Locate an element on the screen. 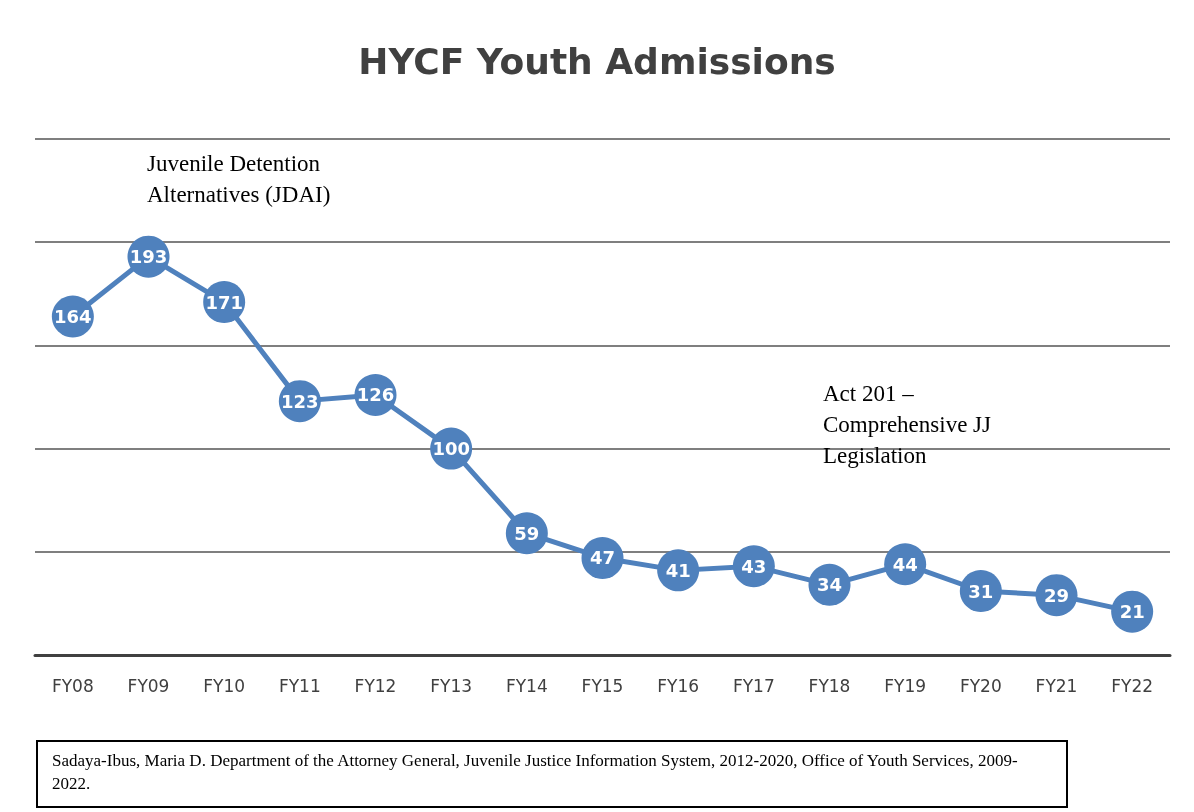  data-label: 29 is located at coordinates (1056, 595).